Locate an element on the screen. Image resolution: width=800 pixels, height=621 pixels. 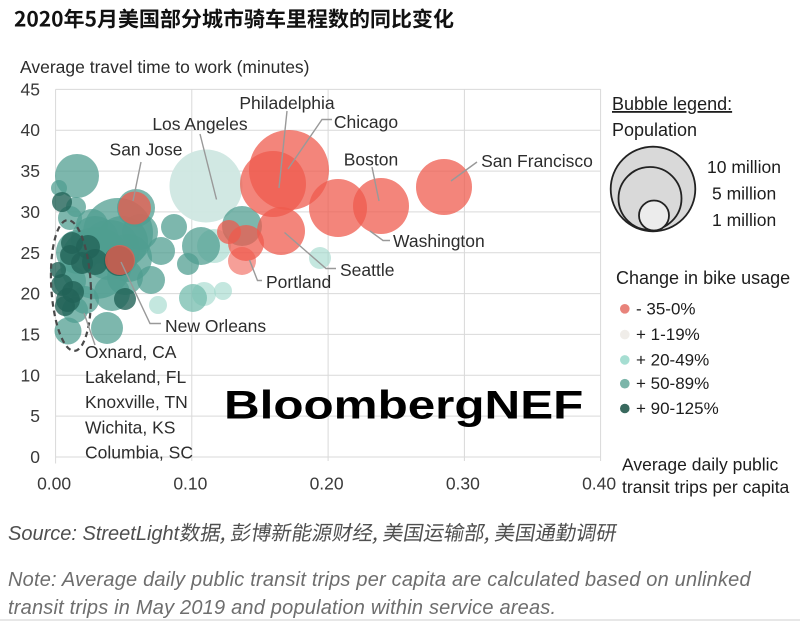
svg-text: 15 is located at coordinates (30, 334).